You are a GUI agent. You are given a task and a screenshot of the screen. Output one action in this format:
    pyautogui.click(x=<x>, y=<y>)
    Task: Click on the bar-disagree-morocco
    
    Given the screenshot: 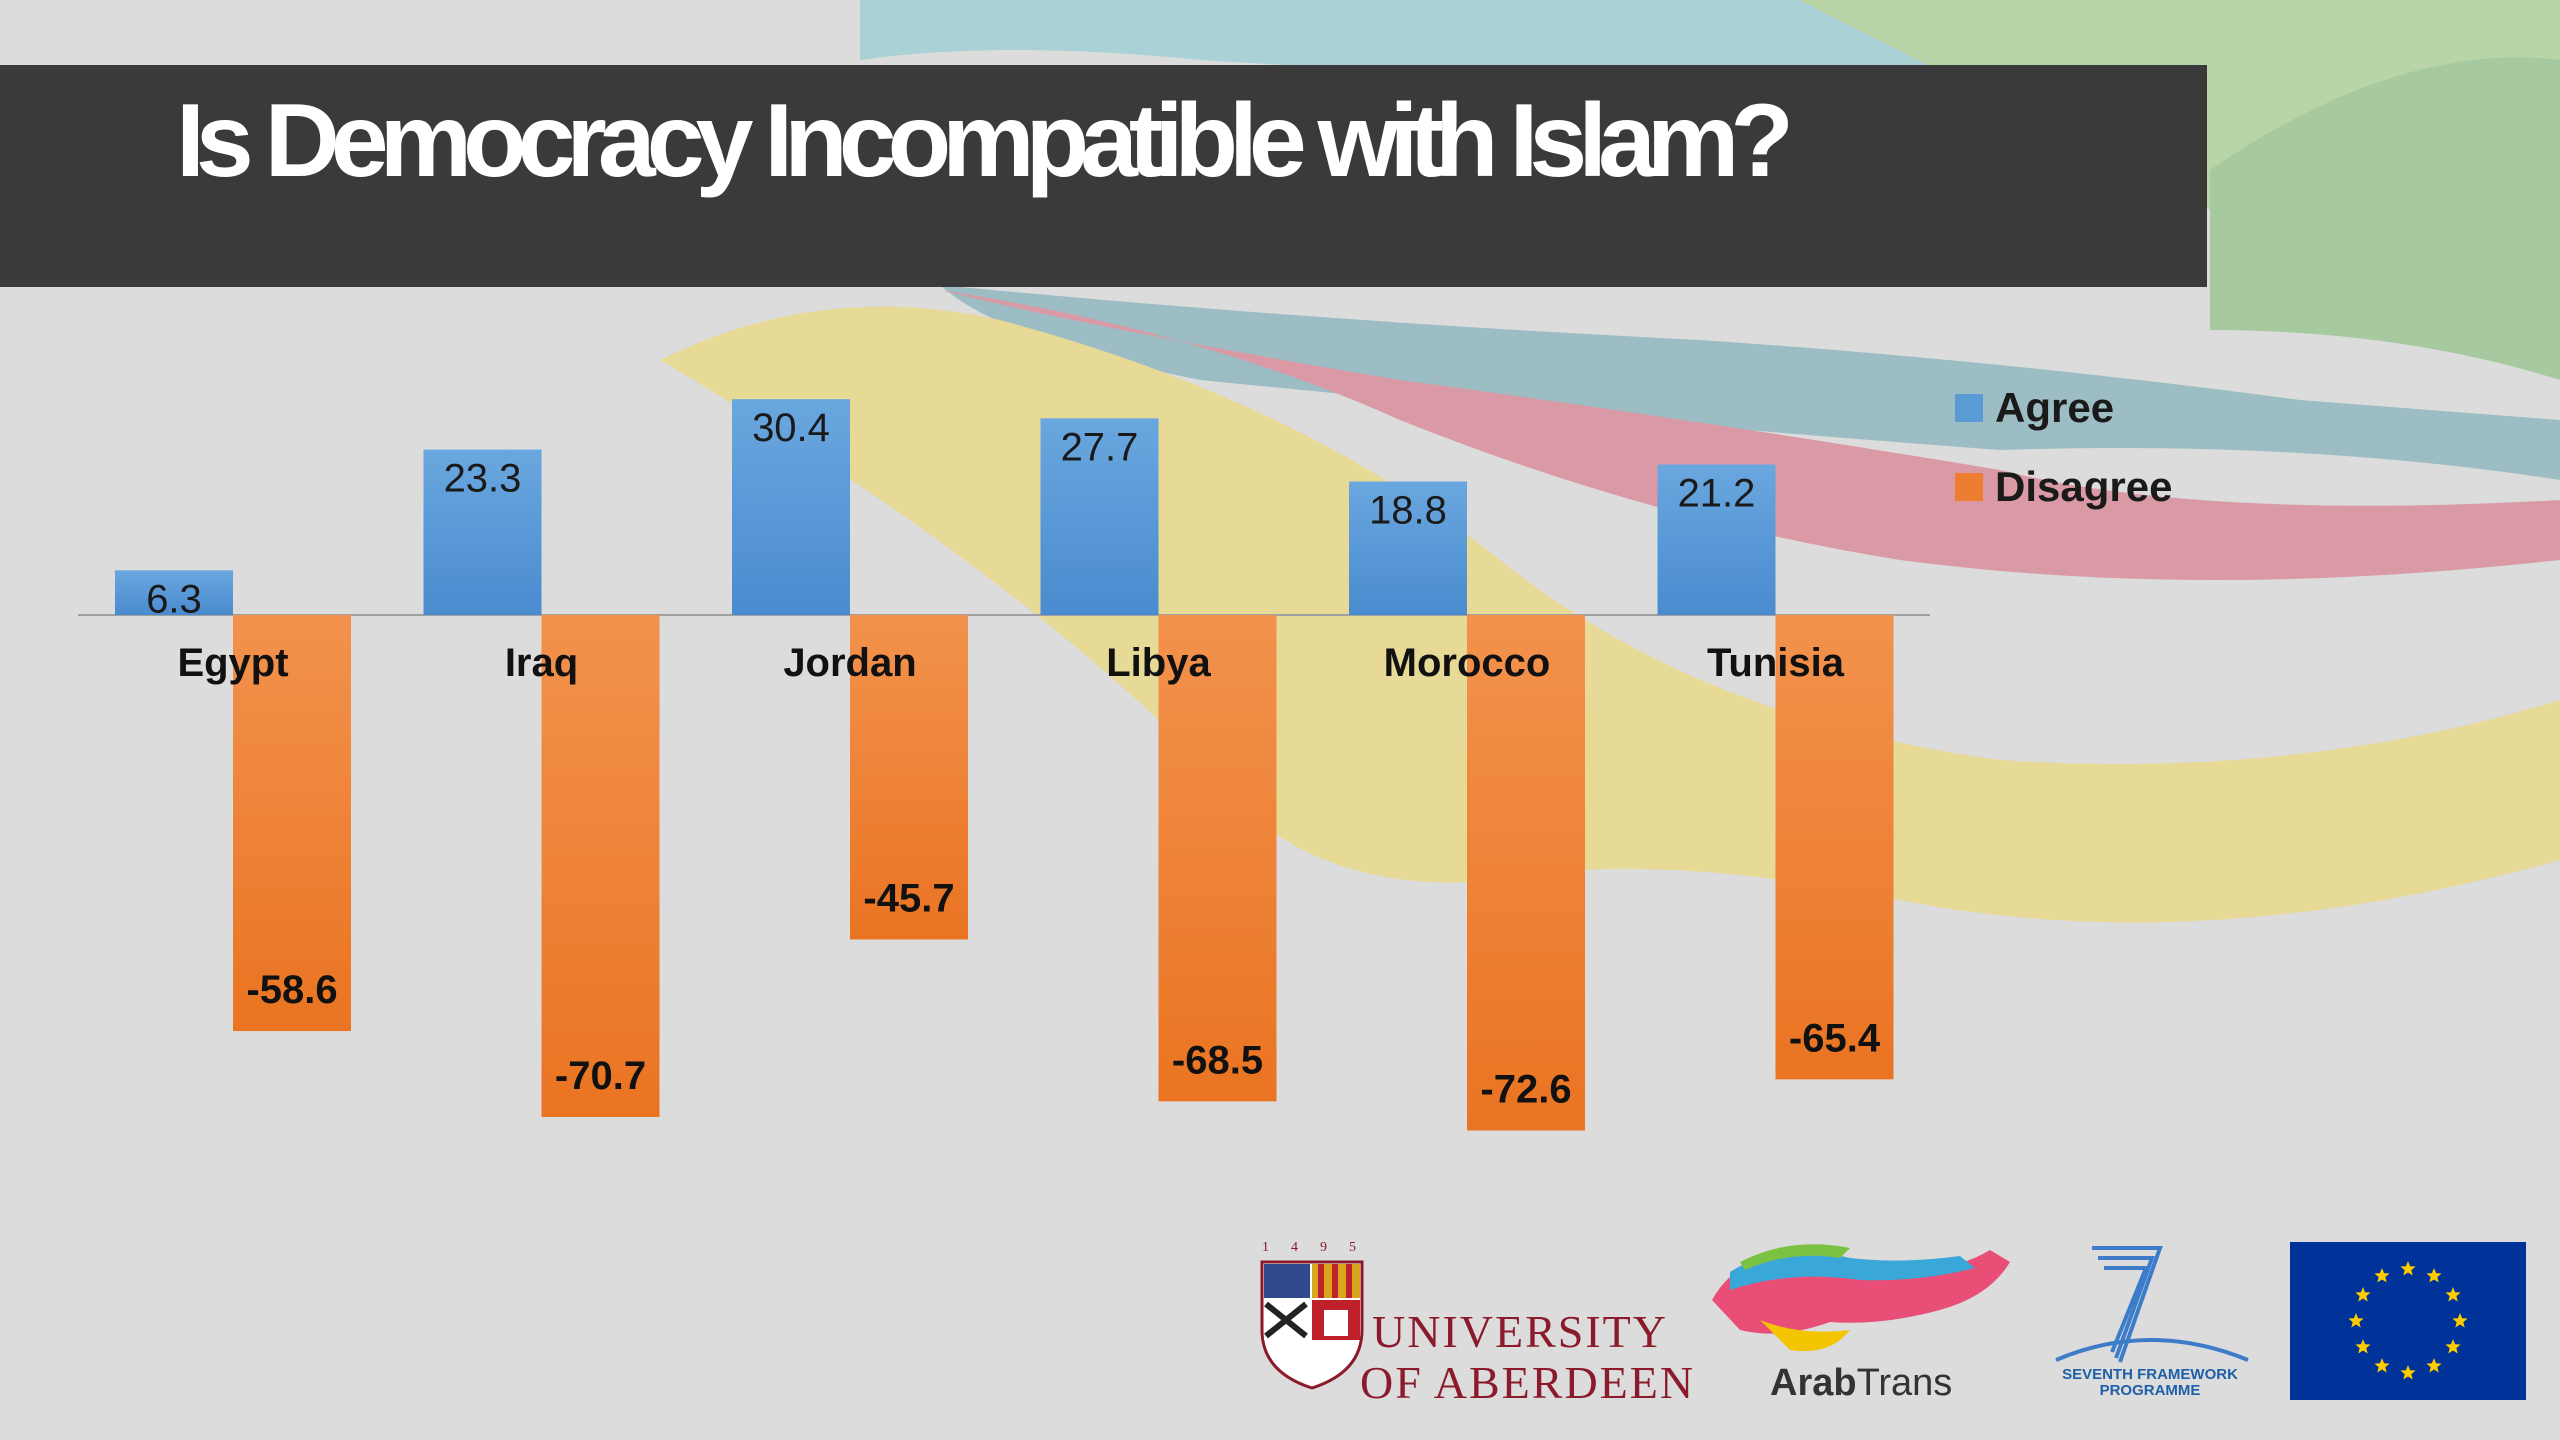 What is the action you would take?
    pyautogui.click(x=1526, y=873)
    